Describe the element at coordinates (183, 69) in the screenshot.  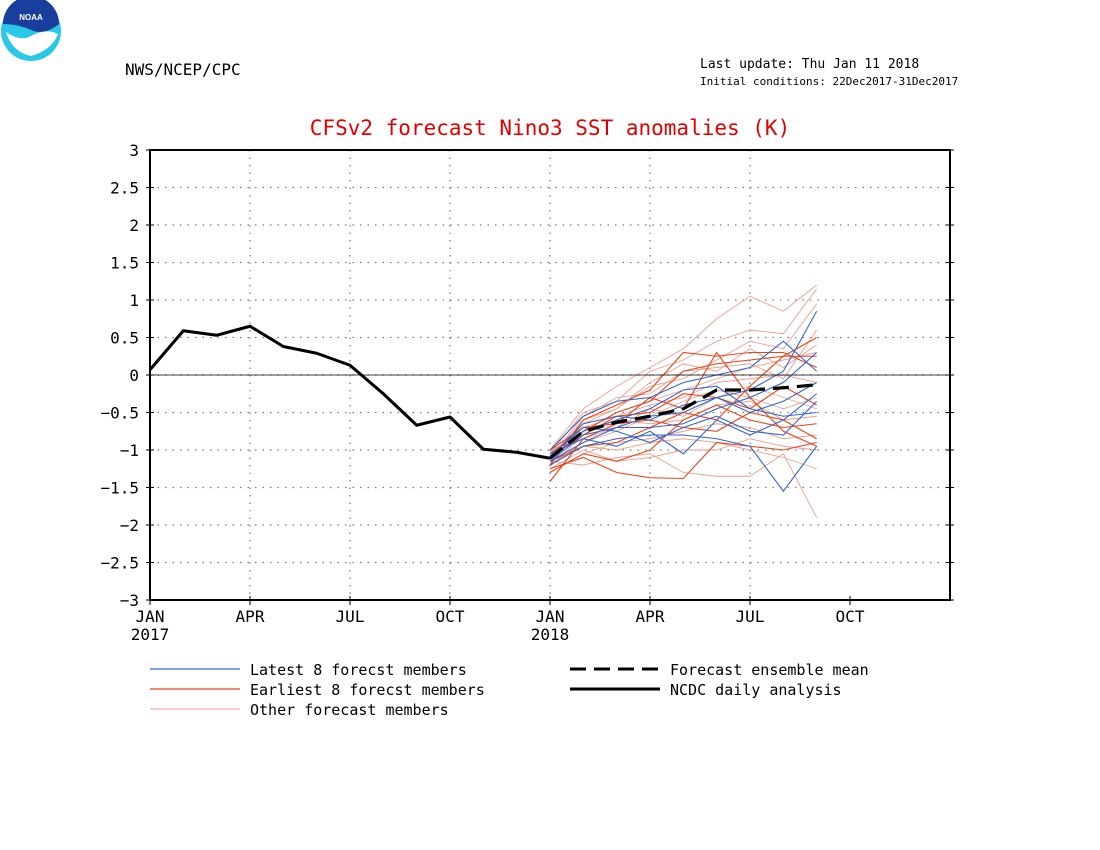
I see `agency-name: NWS/NCEP/CPC` at that location.